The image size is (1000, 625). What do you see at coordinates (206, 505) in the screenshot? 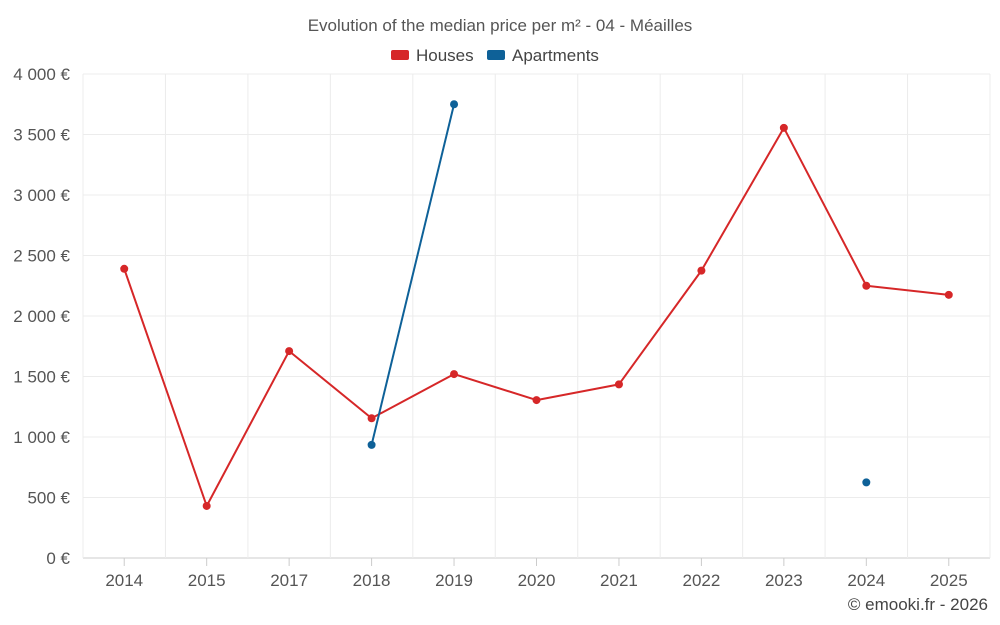
I see `houses-point: Houses 2015: 430` at bounding box center [206, 505].